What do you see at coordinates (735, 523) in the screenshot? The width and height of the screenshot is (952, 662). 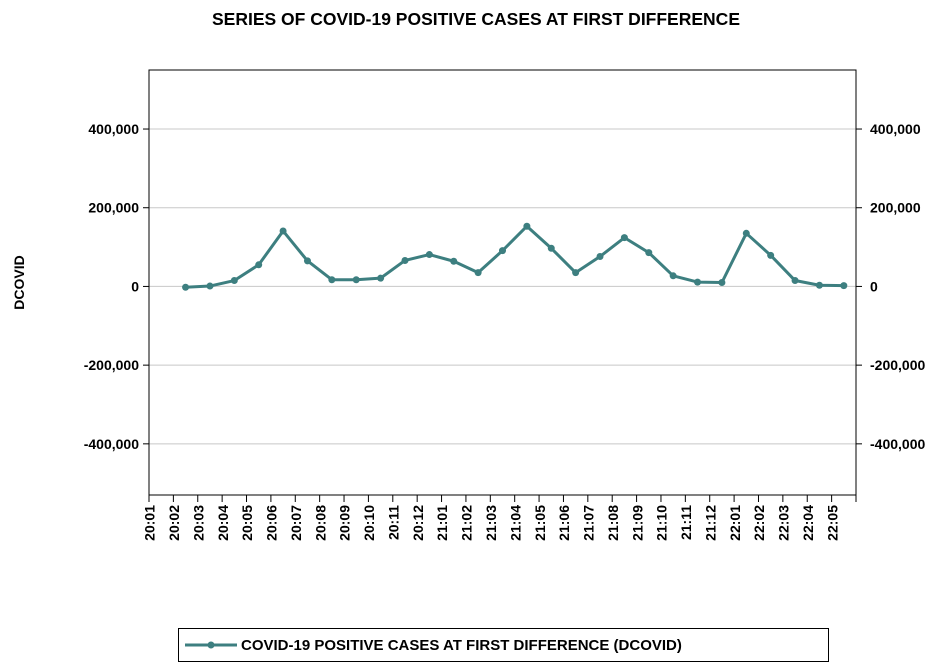 I see `x-tick-label: 22:01` at bounding box center [735, 523].